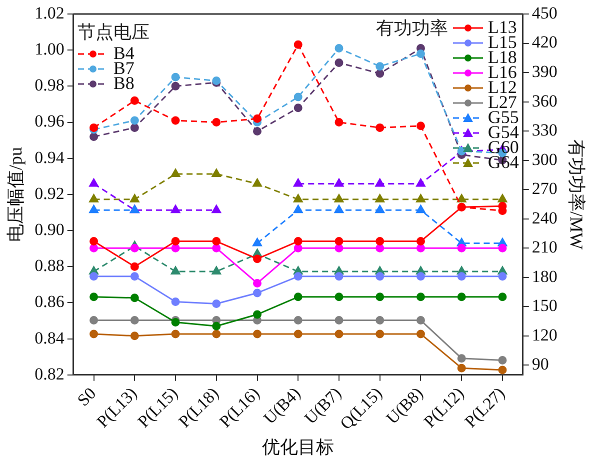 The image size is (594, 461). Describe the element at coordinates (49, 49) in the screenshot. I see `y-tick-label: 1.00` at that location.